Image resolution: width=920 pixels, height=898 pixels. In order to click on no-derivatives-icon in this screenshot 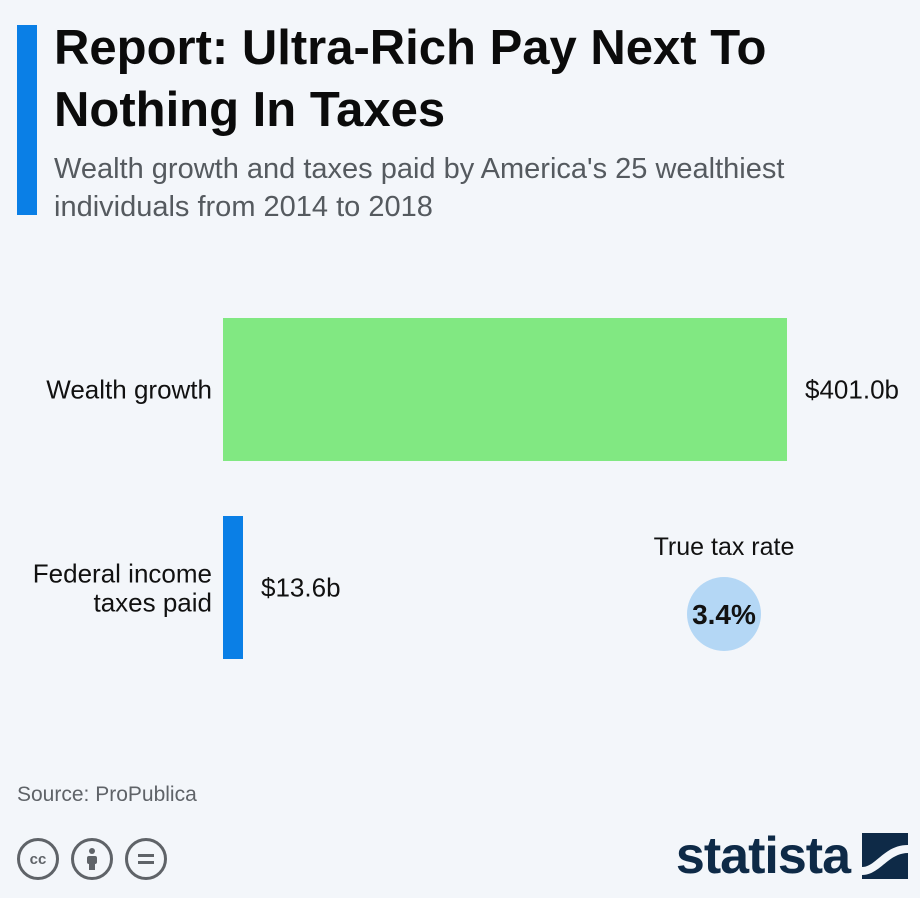, I will do `click(146, 859)`.